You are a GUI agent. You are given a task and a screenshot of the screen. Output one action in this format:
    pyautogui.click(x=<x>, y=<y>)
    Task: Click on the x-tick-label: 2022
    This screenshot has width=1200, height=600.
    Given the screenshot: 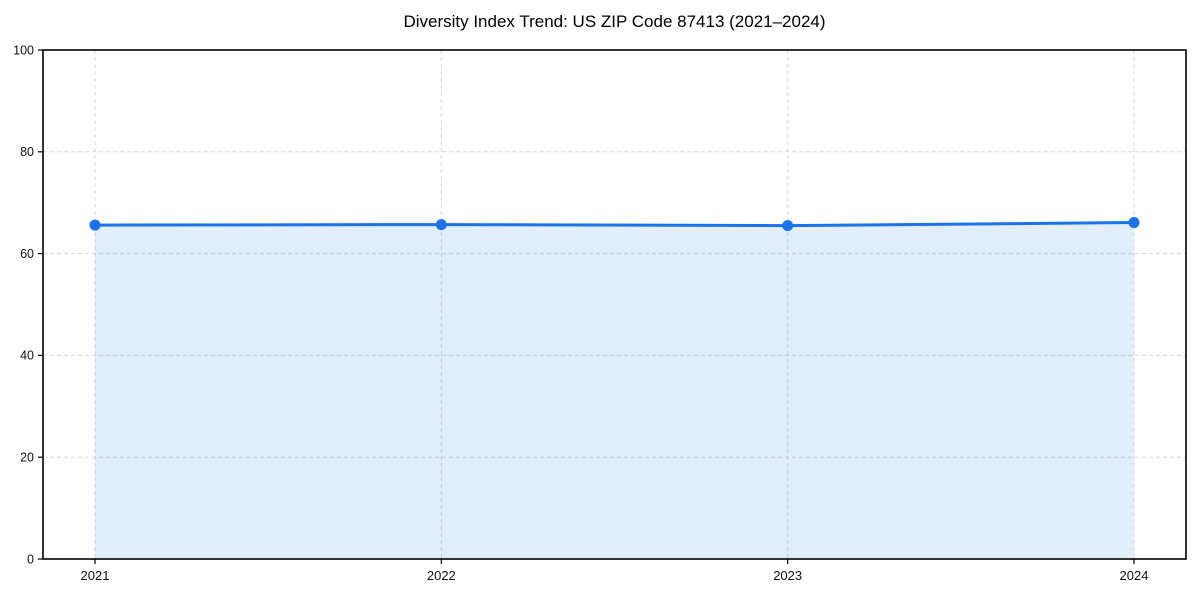 What is the action you would take?
    pyautogui.click(x=441, y=575)
    